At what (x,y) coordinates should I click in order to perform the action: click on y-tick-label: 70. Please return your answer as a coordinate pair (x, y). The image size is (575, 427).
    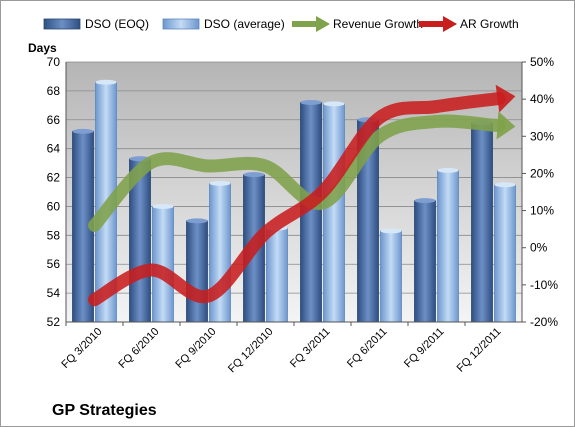
    Looking at the image, I should click on (54, 62).